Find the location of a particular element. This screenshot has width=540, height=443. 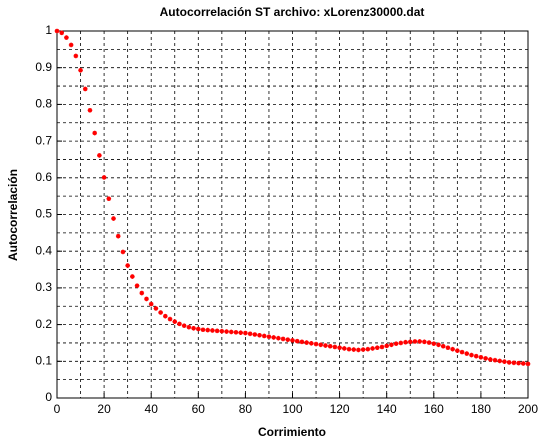

y-tick-label: 0.9 is located at coordinates (43, 67).